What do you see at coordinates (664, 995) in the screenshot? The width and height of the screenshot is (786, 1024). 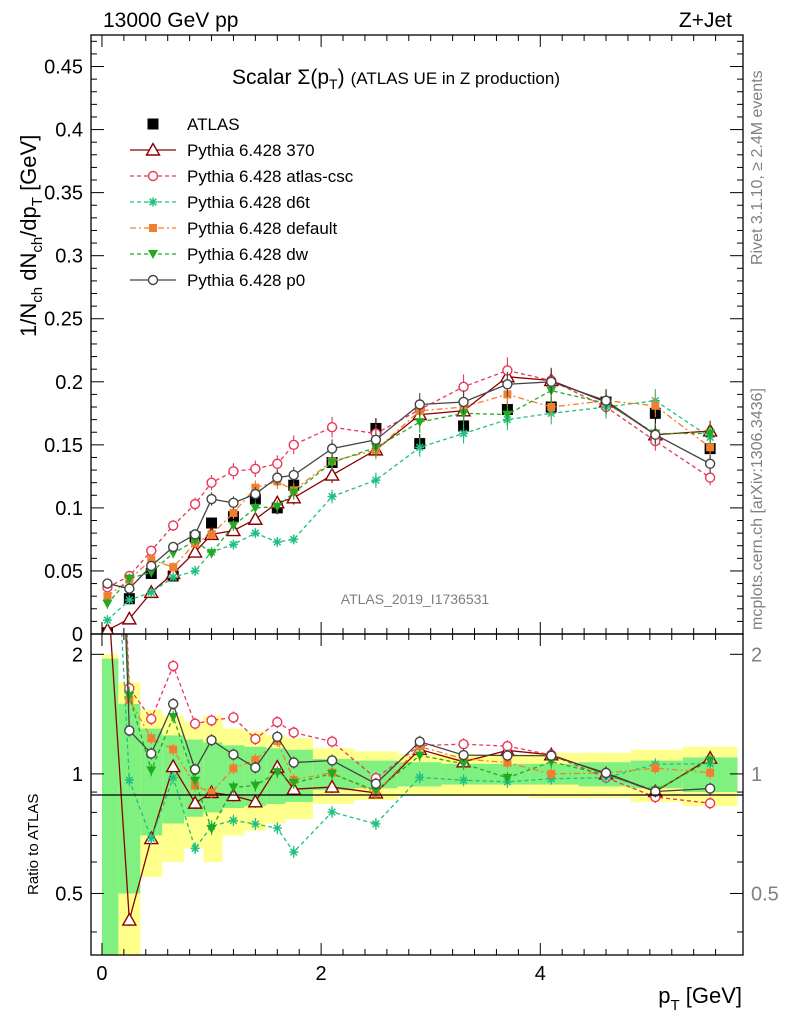 I see `xlabel-p: p` at bounding box center [664, 995].